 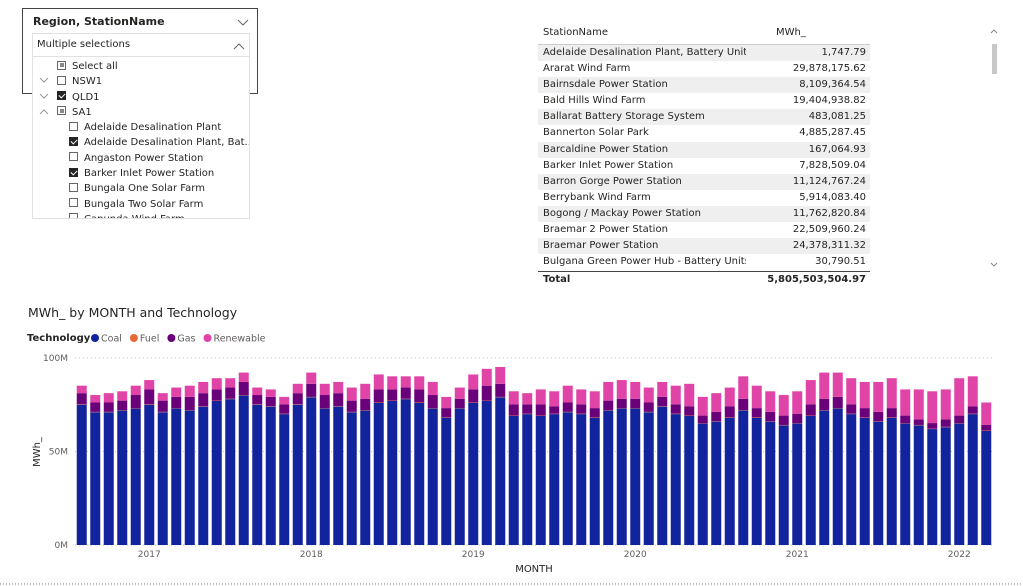 I want to click on column-header: StationName, so click(x=576, y=32).